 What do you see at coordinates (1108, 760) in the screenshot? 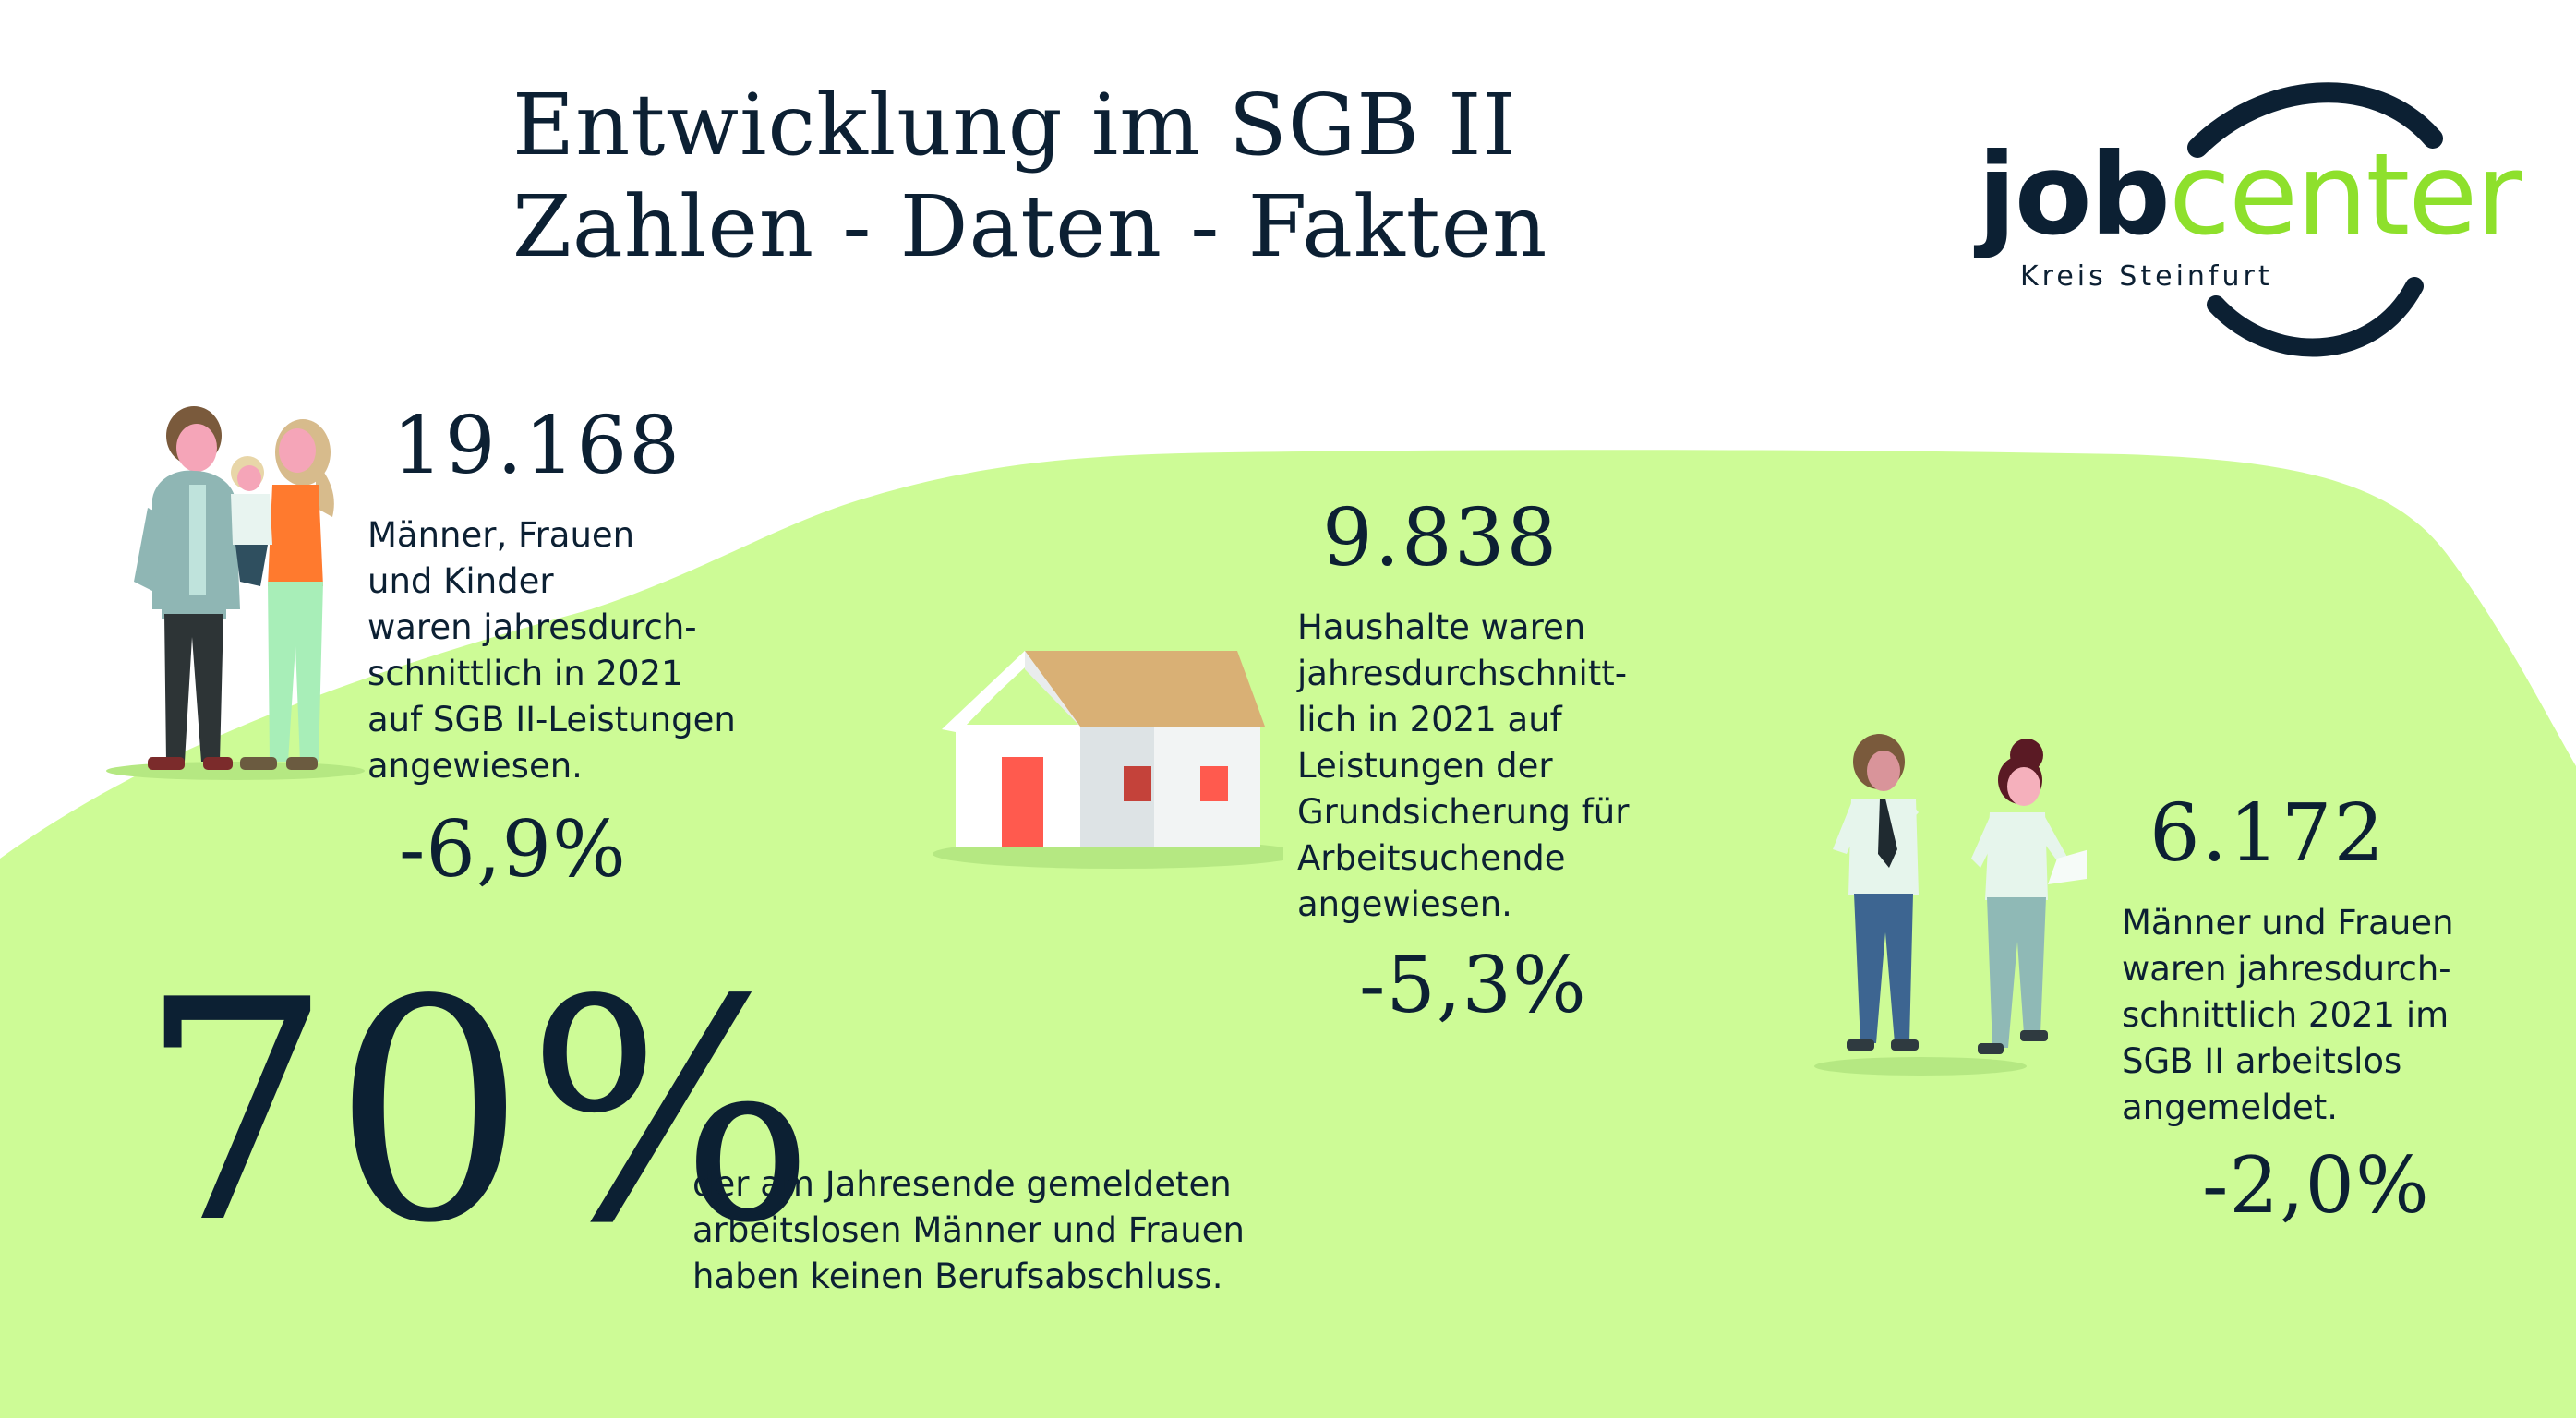
I see `house-illustration-icon` at bounding box center [1108, 760].